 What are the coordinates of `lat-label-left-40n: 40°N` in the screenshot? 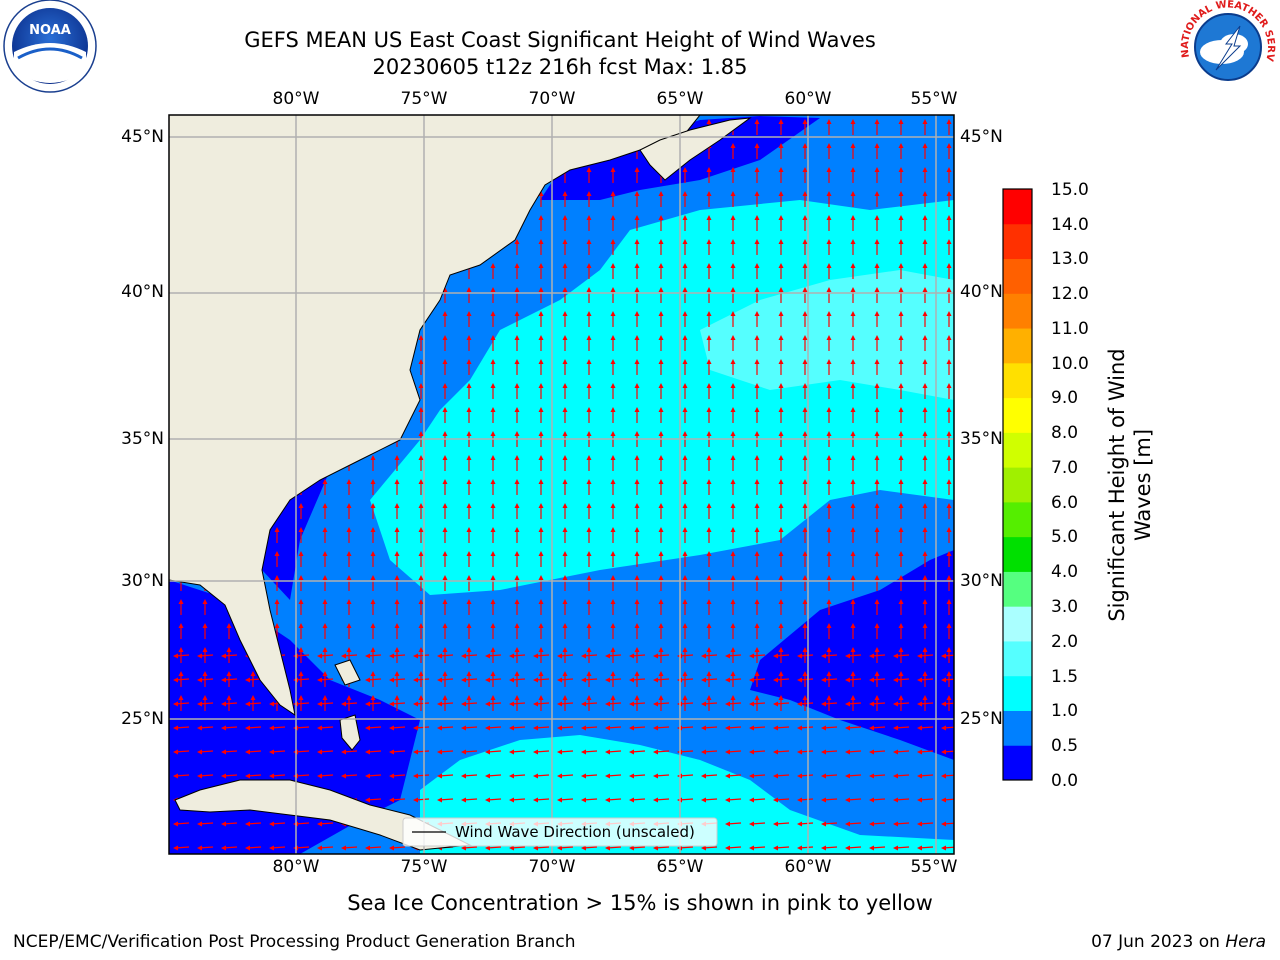 It's located at (142, 292).